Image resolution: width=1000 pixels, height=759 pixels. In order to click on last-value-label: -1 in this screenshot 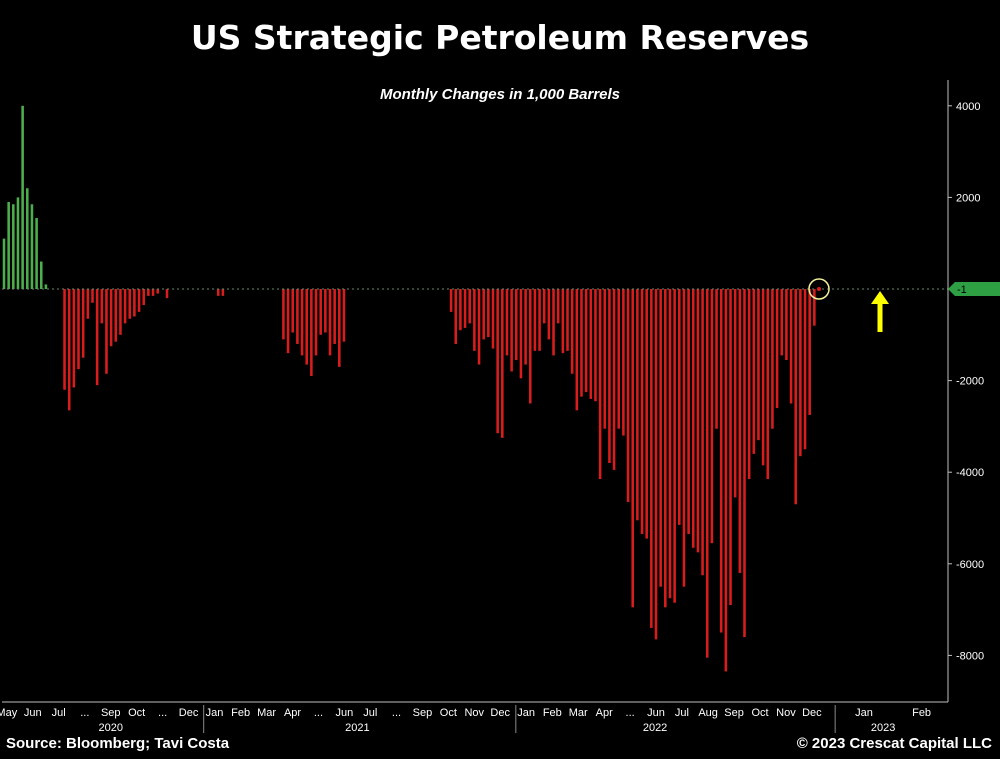, I will do `click(962, 290)`.